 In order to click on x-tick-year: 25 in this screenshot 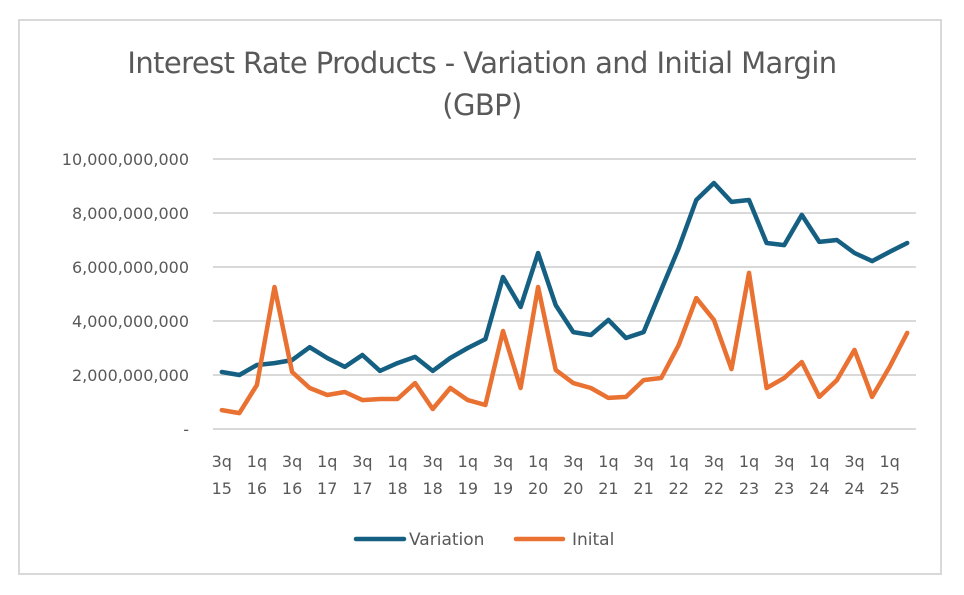, I will do `click(889, 488)`.